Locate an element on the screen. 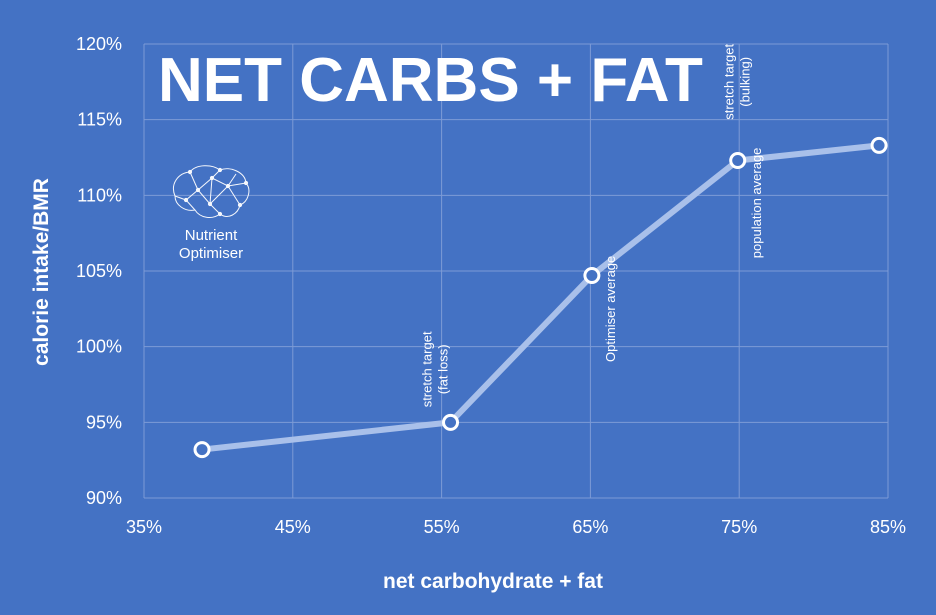 This screenshot has height=615, width=936. y-tick-label: 105% is located at coordinates (99, 271).